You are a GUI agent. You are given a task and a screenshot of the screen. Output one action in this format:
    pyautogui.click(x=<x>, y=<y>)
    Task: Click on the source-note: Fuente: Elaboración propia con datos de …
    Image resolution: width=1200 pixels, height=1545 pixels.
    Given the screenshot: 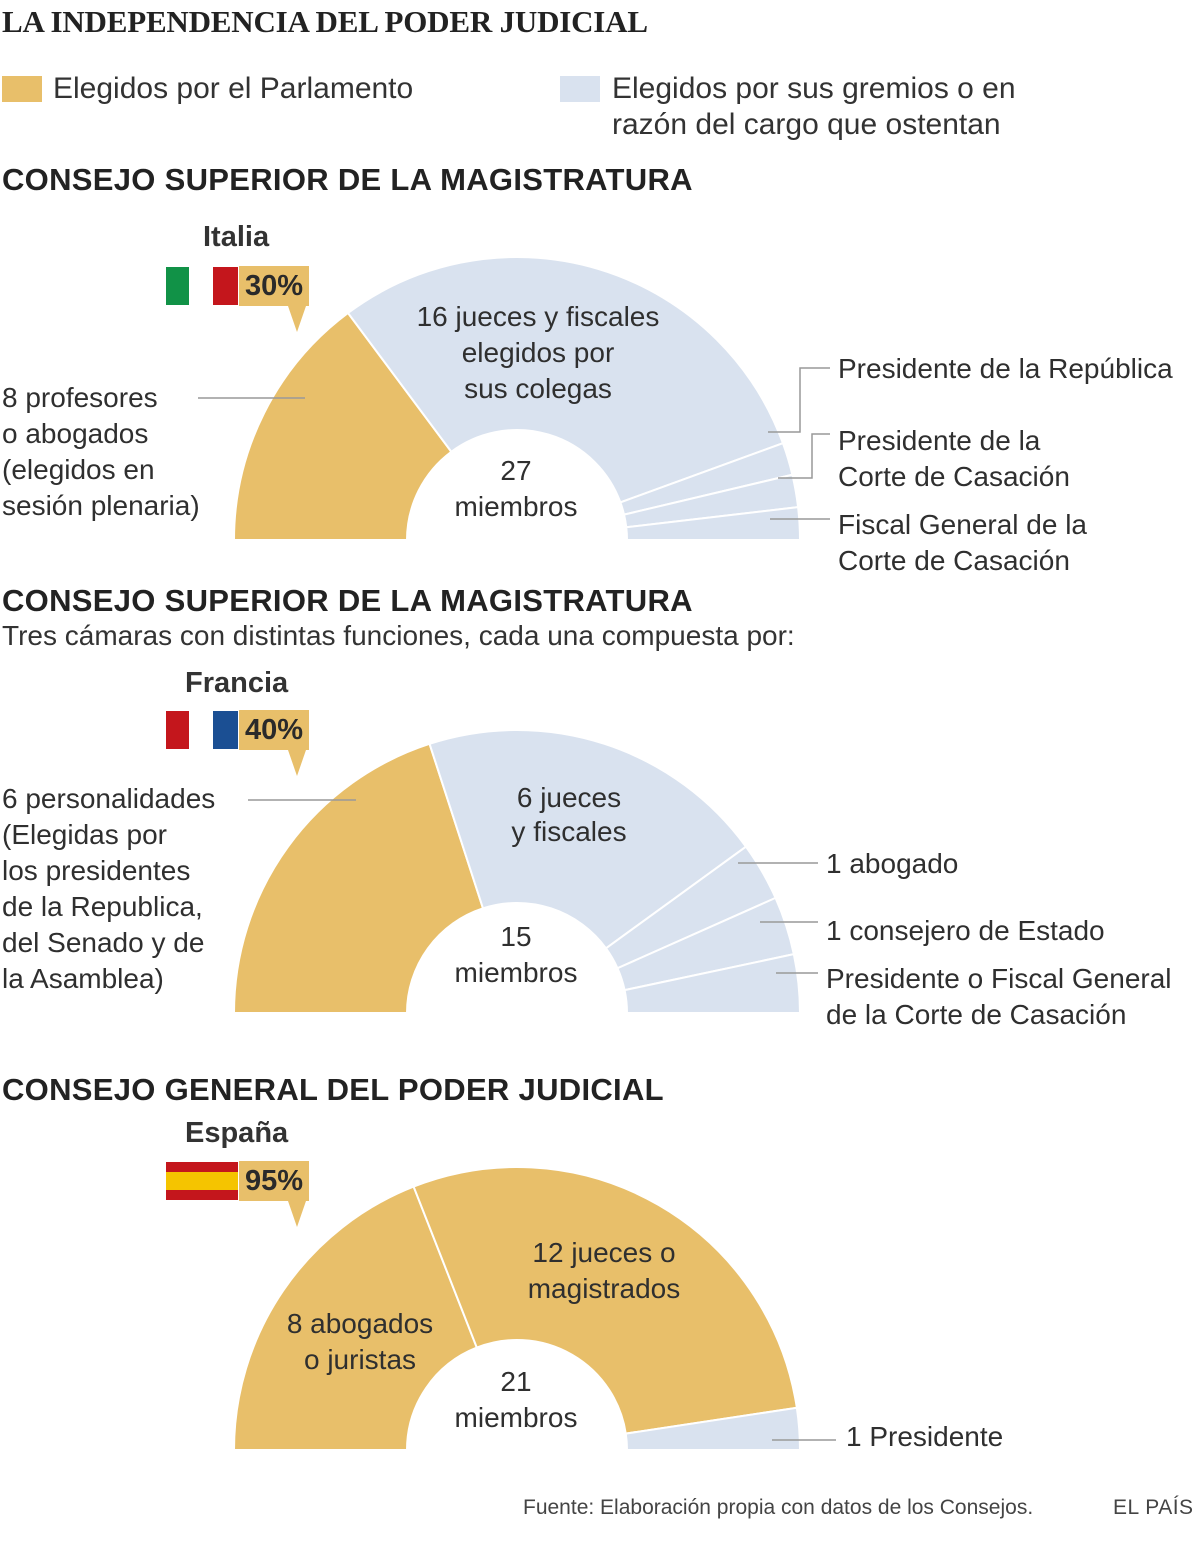 What is the action you would take?
    pyautogui.click(x=778, y=1507)
    